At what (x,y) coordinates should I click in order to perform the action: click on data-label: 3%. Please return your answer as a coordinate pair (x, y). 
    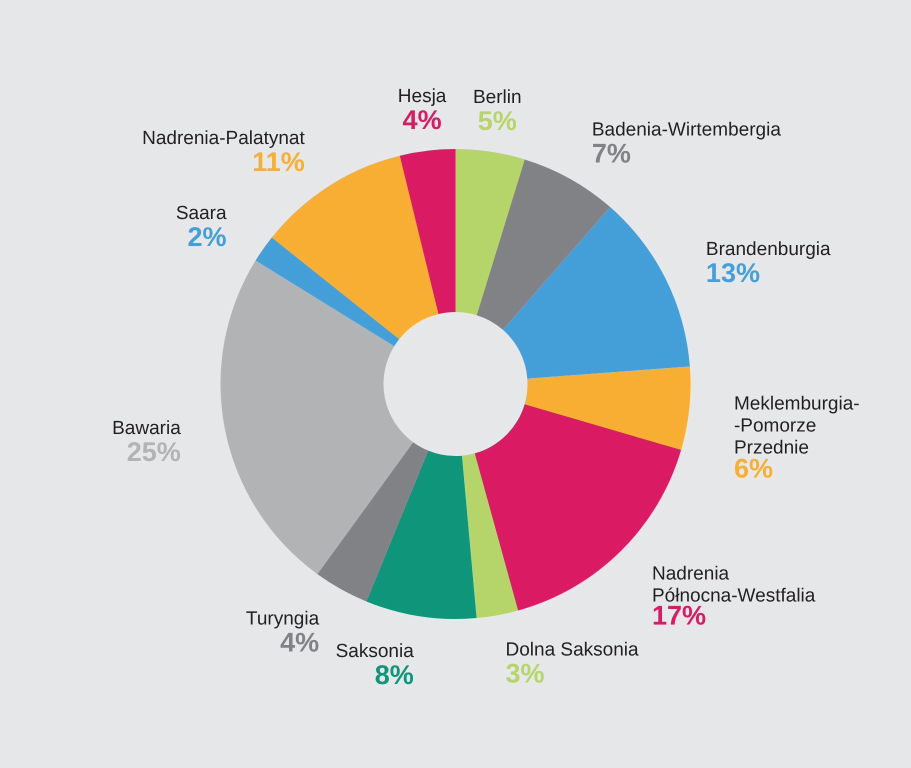
    Looking at the image, I should click on (525, 673).